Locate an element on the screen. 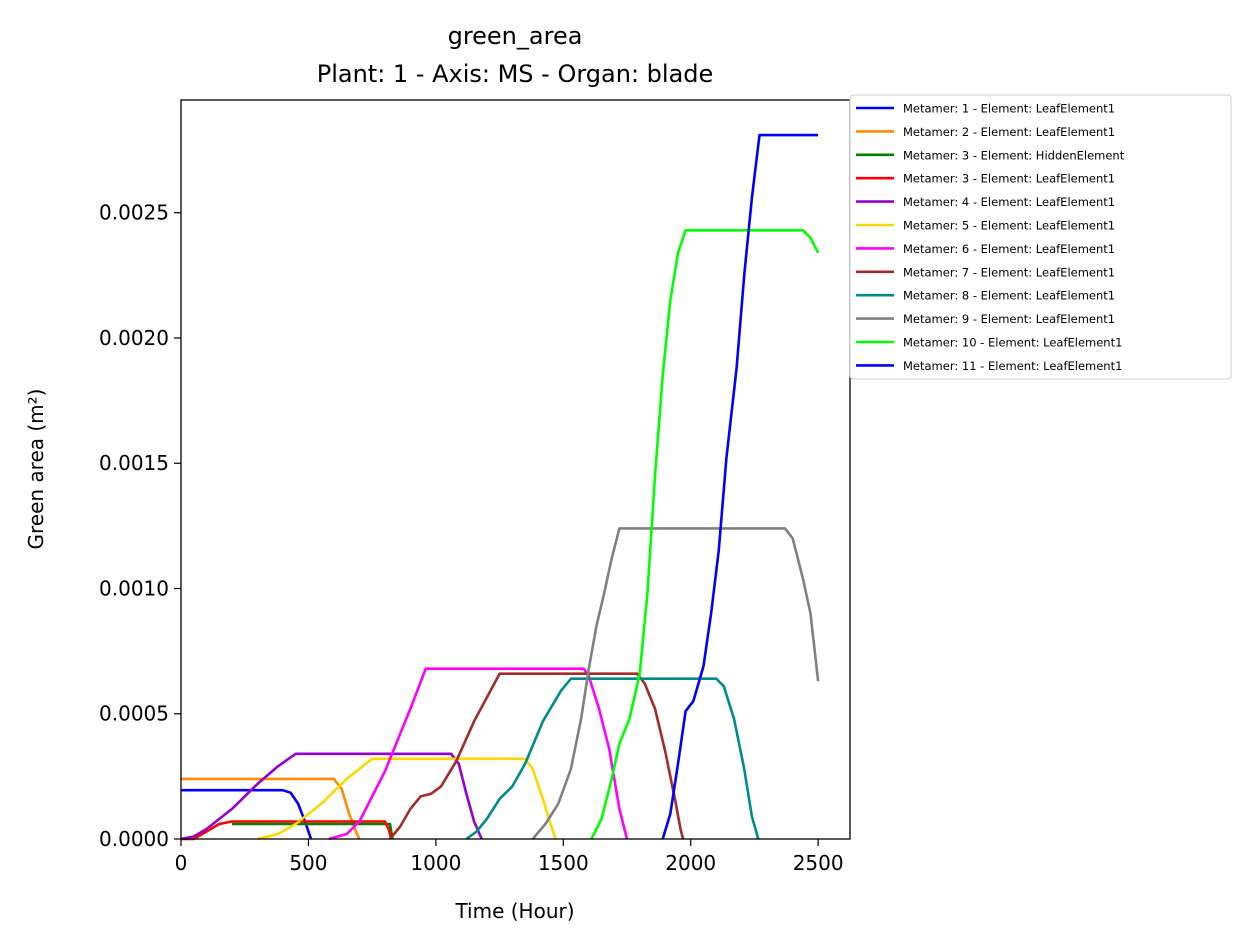 The height and width of the screenshot is (945, 1250). y-tick-label: 0.0005 is located at coordinates (134, 714).